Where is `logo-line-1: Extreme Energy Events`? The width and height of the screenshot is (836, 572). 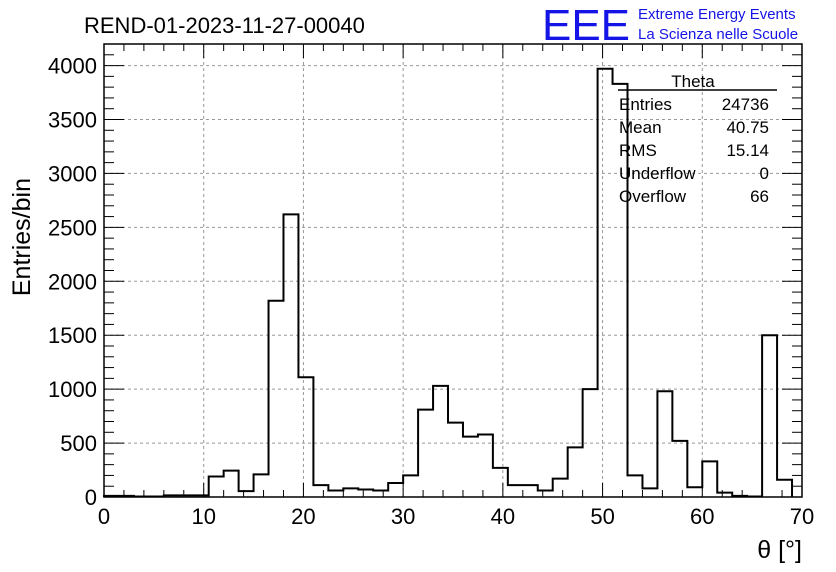
logo-line-1: Extreme Energy Events is located at coordinates (717, 14).